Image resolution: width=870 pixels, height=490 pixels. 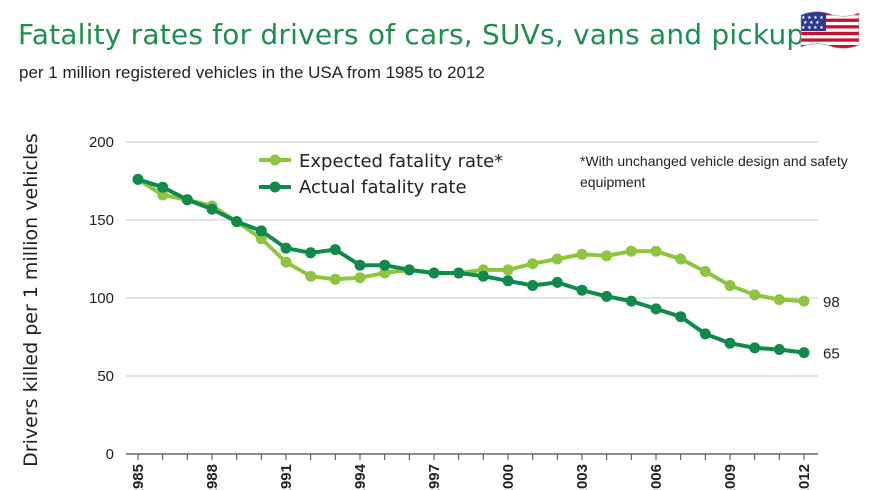 I want to click on x-tick-label: 1997, so click(x=434, y=477).